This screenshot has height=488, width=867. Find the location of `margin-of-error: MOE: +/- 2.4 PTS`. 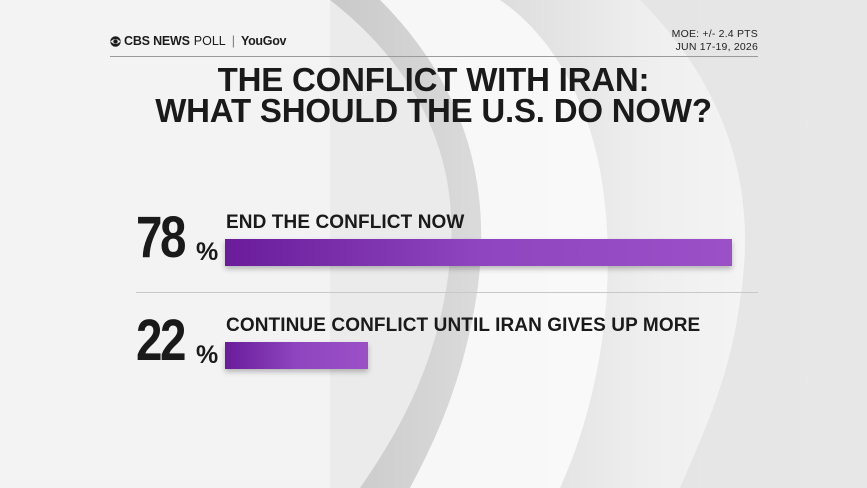

margin-of-error: MOE: +/- 2.4 PTS is located at coordinates (714, 34).